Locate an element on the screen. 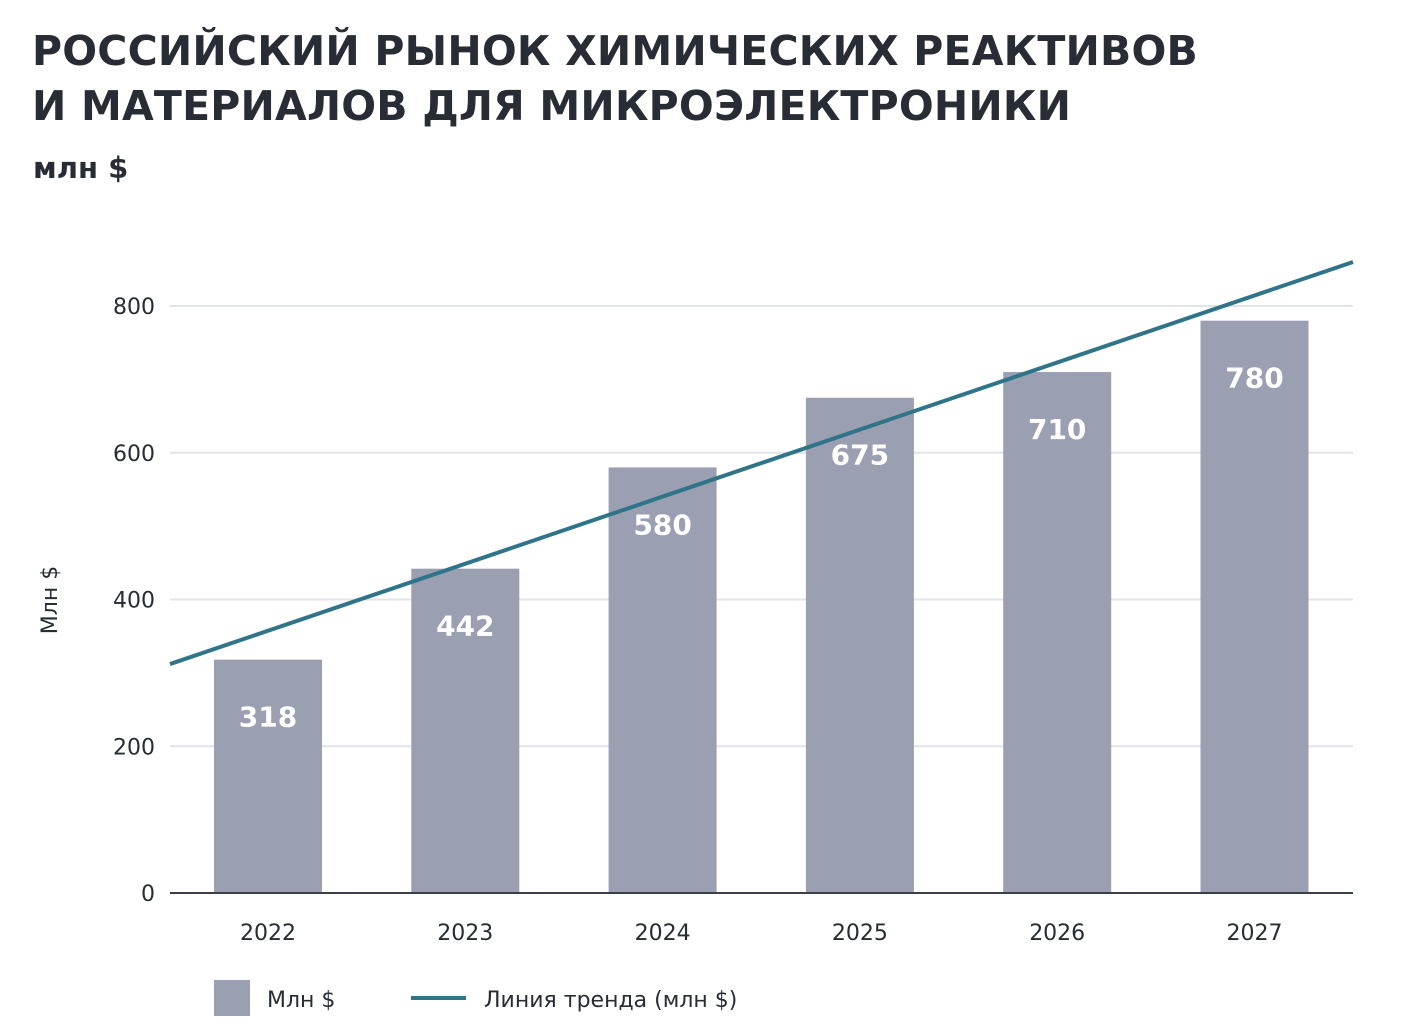  bar-value-label: 580 is located at coordinates (662, 524).